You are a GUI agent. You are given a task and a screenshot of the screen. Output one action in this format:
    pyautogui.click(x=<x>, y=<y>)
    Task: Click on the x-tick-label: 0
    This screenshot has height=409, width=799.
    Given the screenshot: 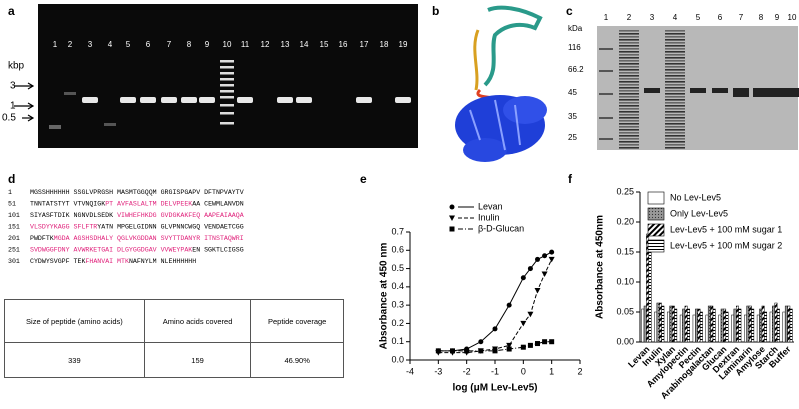 What is the action you would take?
    pyautogui.click(x=523, y=371)
    